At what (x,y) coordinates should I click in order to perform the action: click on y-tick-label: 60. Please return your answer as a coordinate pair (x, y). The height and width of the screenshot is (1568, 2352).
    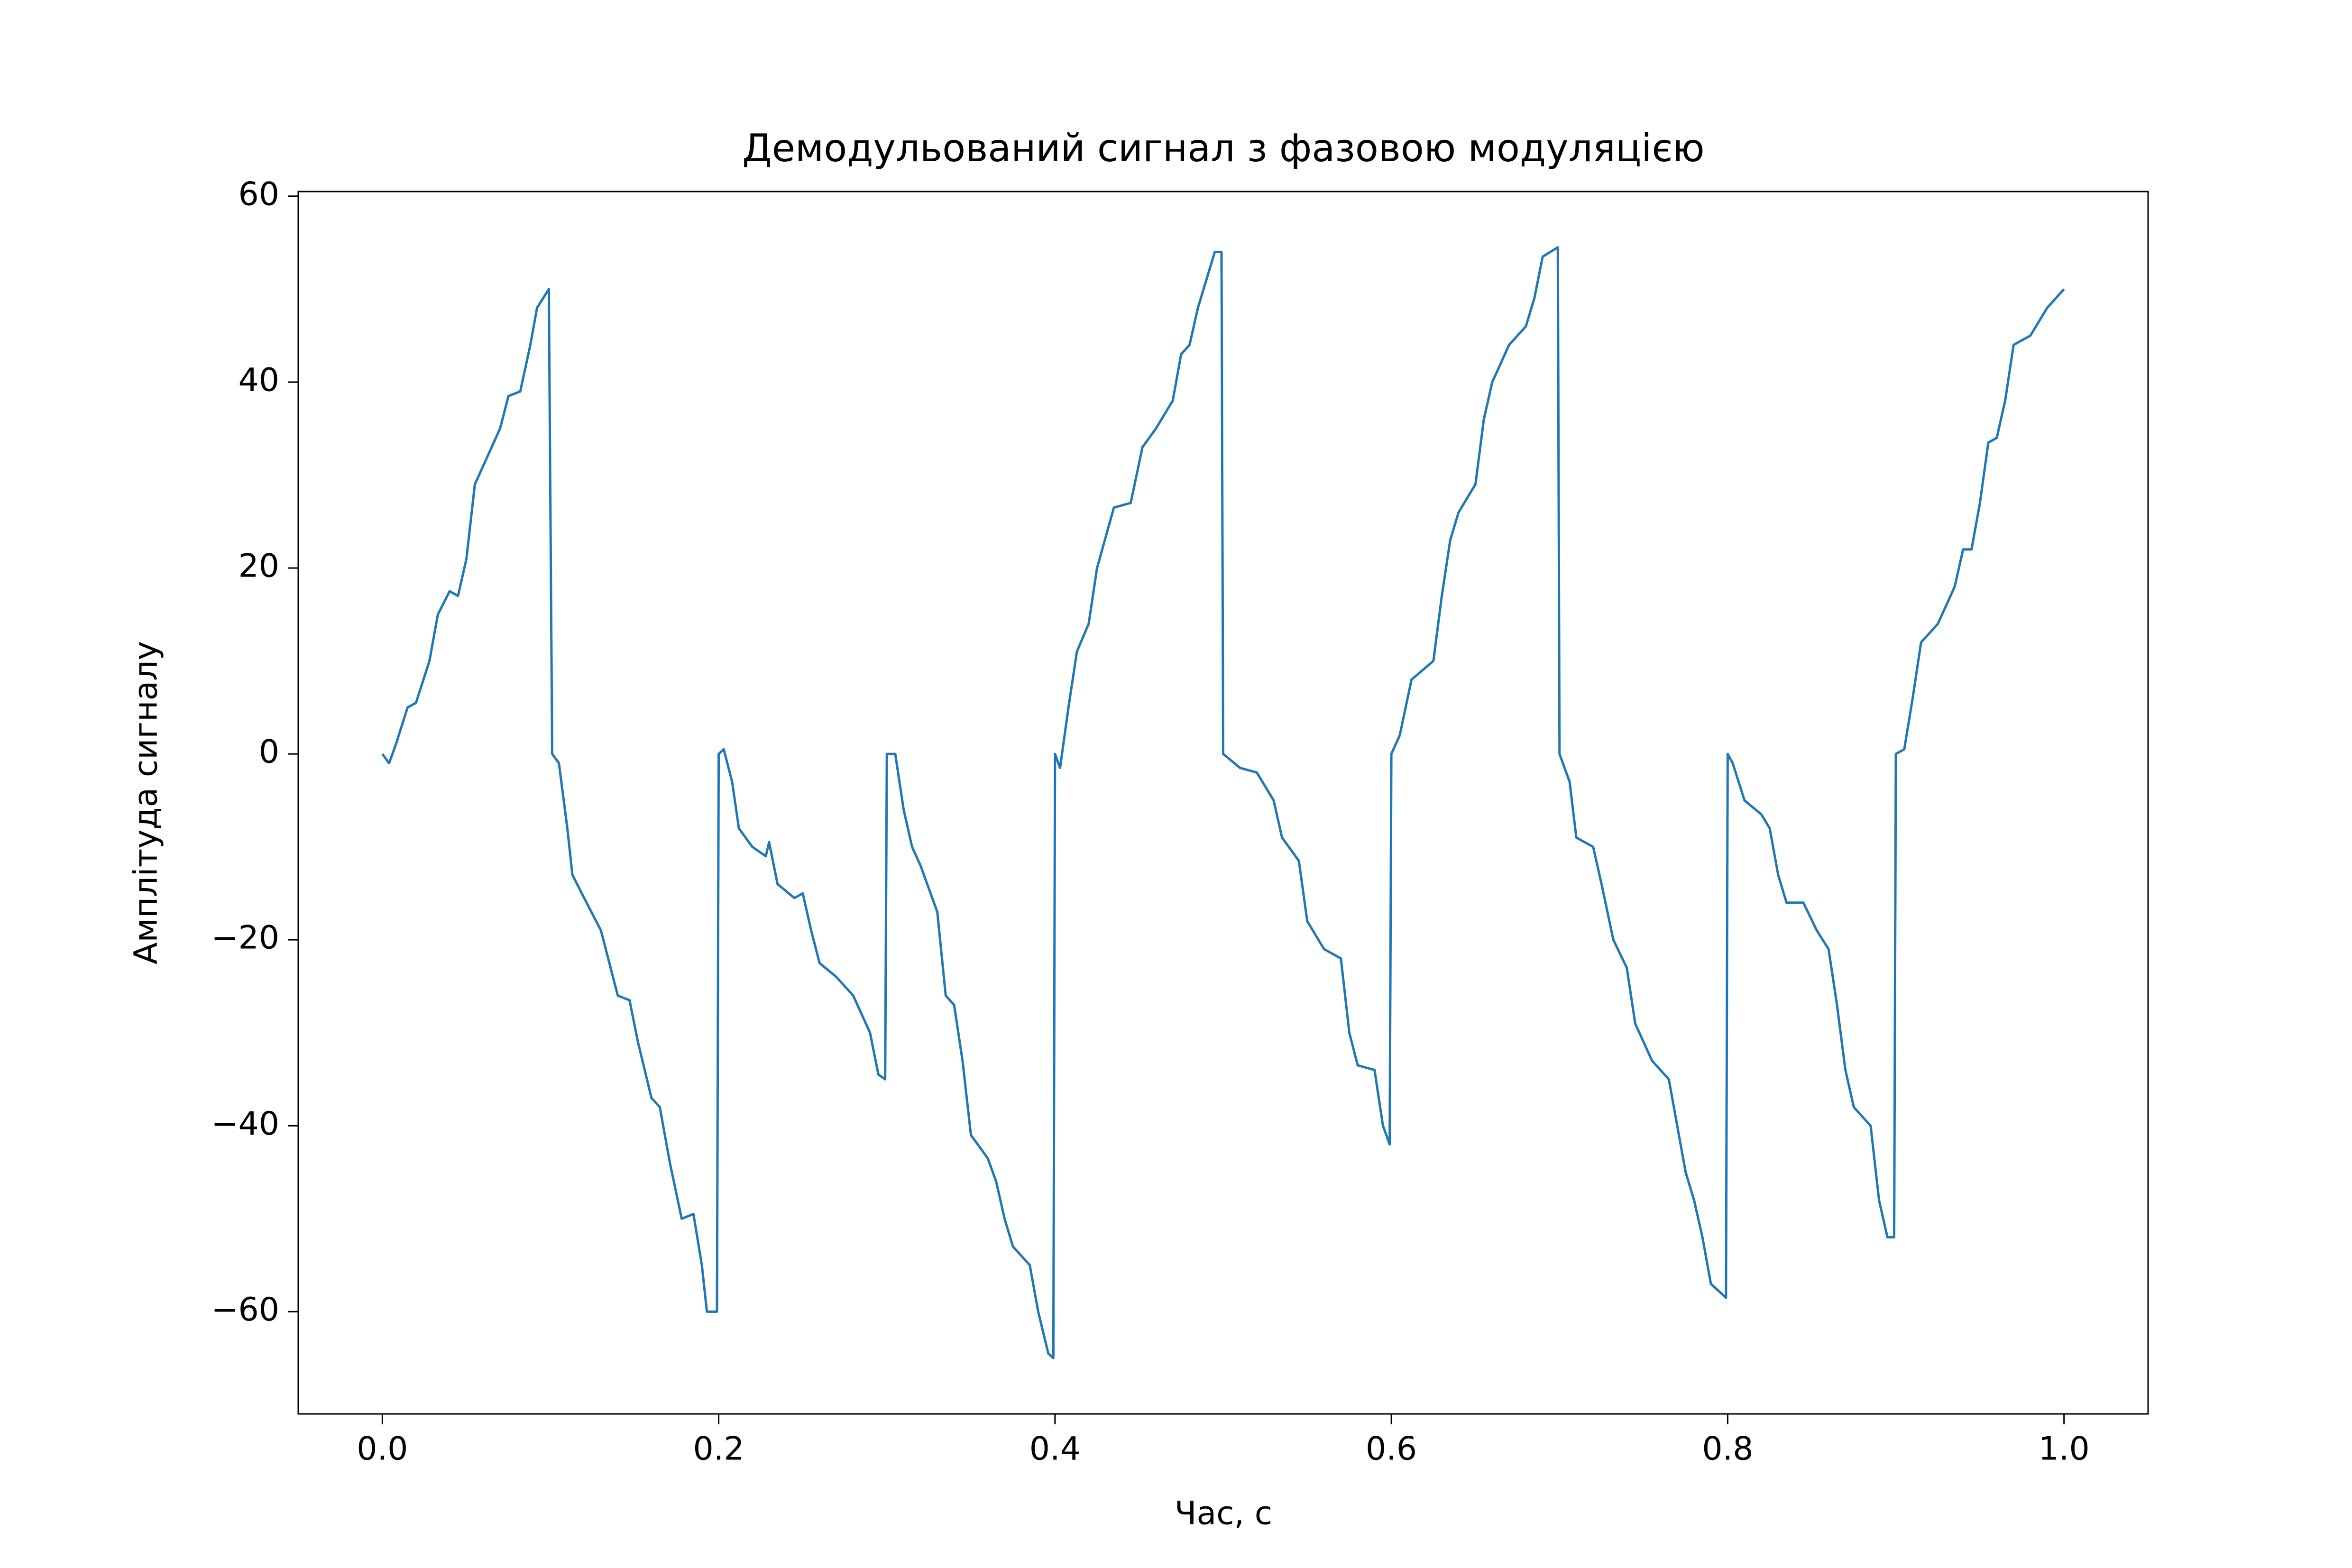
    Looking at the image, I should click on (259, 194).